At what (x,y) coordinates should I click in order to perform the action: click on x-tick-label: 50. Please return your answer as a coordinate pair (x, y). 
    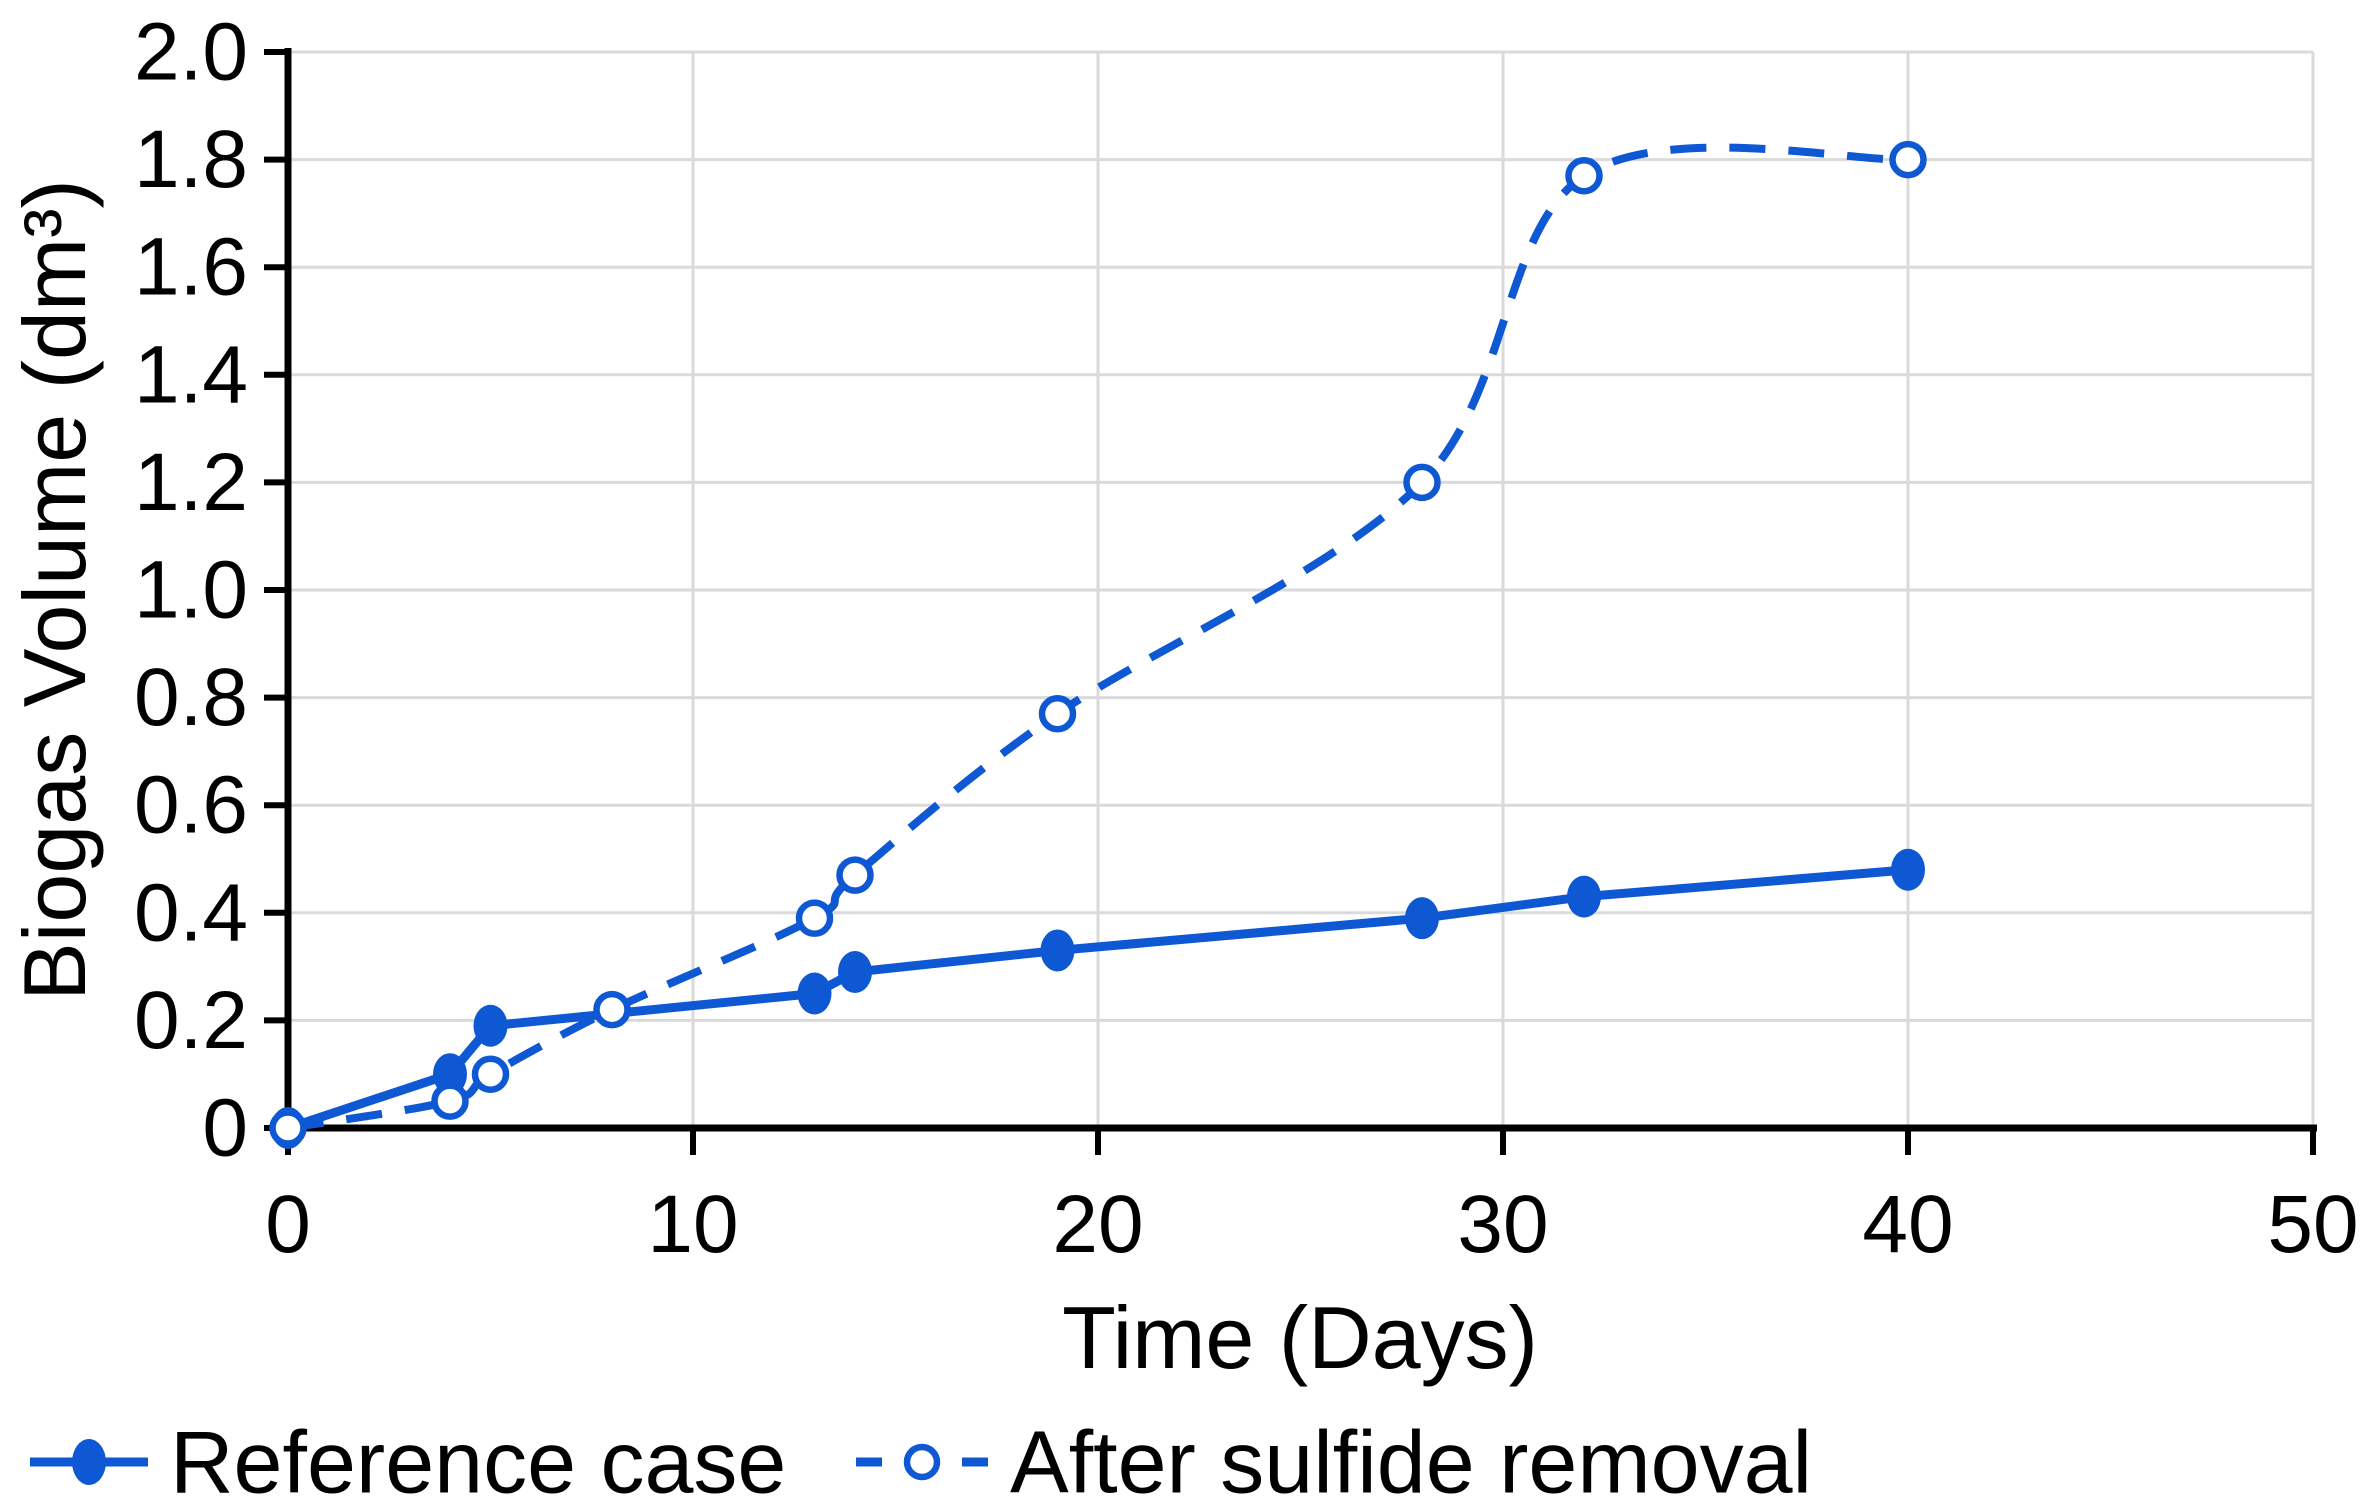
    Looking at the image, I should click on (2312, 1224).